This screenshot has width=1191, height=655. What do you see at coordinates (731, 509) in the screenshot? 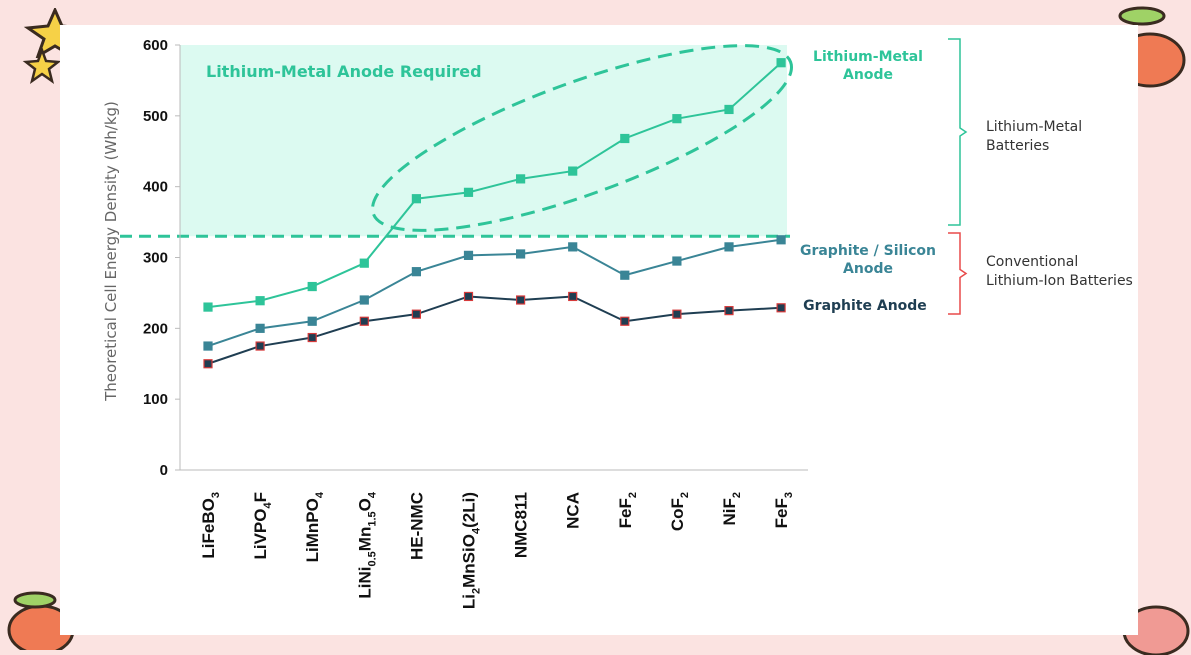
I see `x-tick-label: NiF2​` at bounding box center [731, 509].